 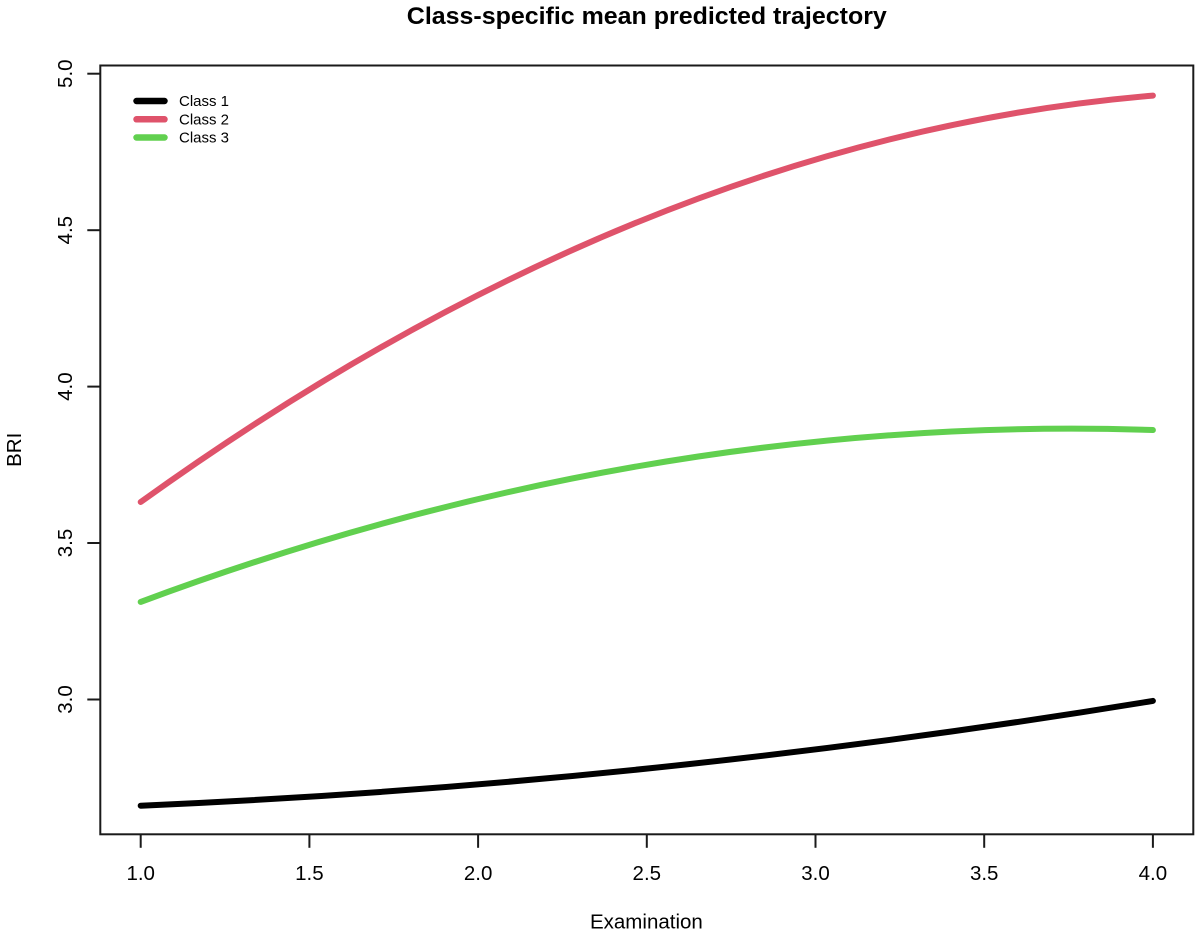 I want to click on svg-text: BRI, so click(x=14, y=450).